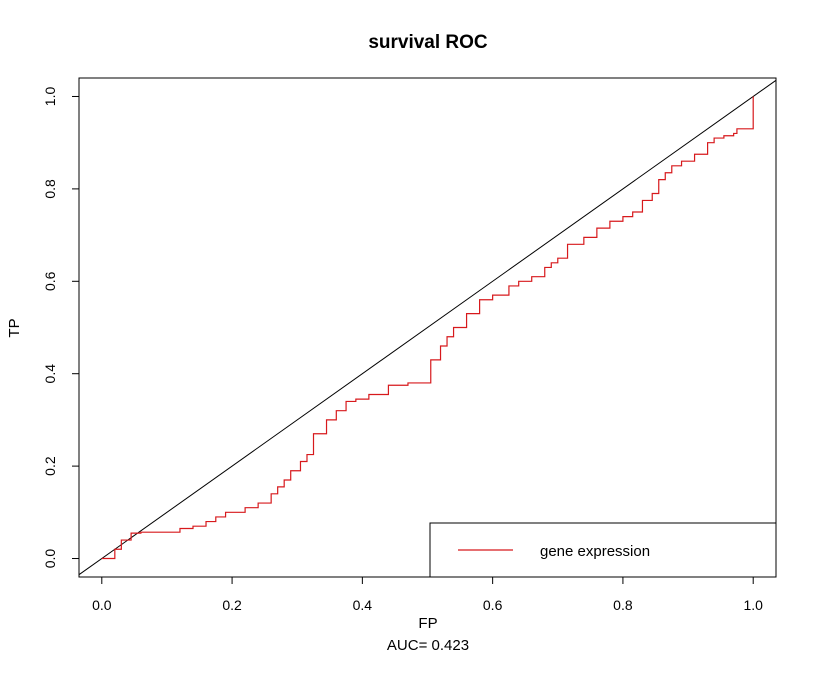 The height and width of the screenshot is (674, 816). Describe the element at coordinates (428, 645) in the screenshot. I see `auc-label: AUC= 0.423` at that location.